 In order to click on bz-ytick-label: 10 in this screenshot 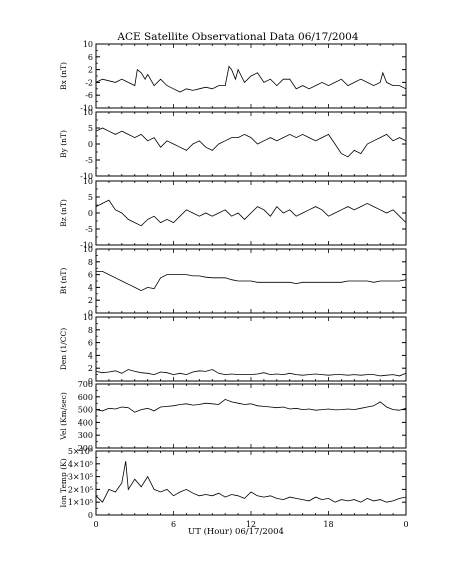, I will do `click(88, 181)`.